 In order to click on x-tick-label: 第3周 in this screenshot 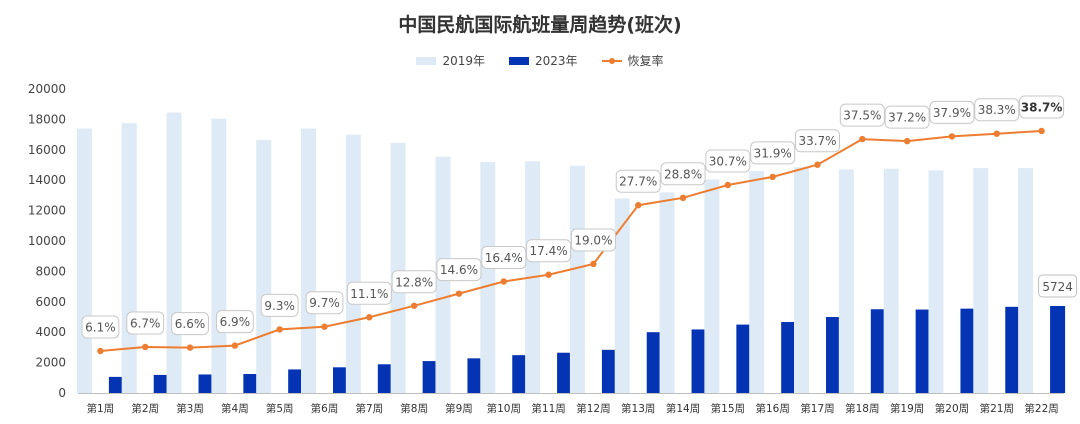, I will do `click(190, 408)`.